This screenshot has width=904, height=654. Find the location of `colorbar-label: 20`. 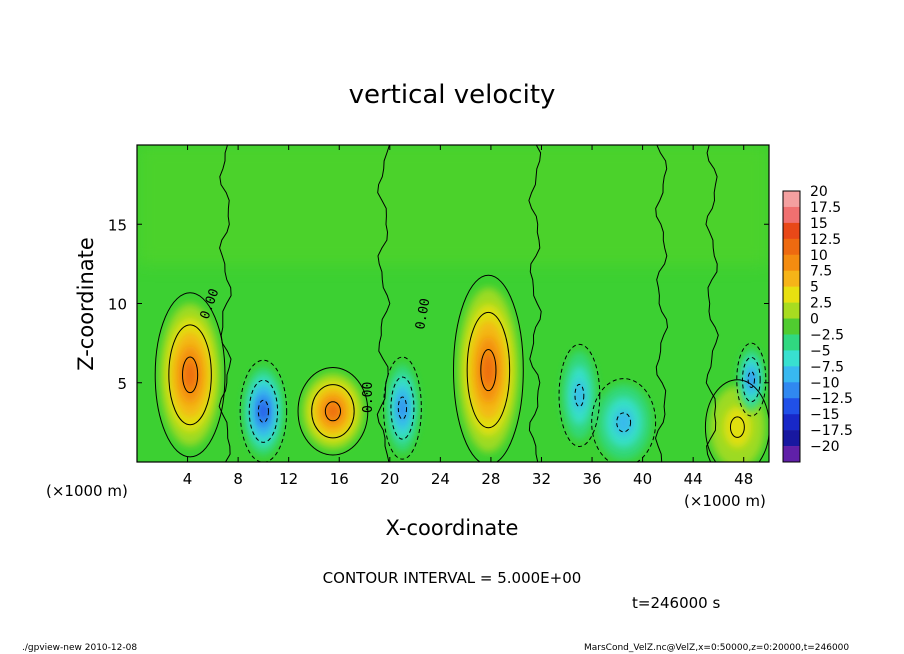

colorbar-label: 20 is located at coordinates (819, 192).